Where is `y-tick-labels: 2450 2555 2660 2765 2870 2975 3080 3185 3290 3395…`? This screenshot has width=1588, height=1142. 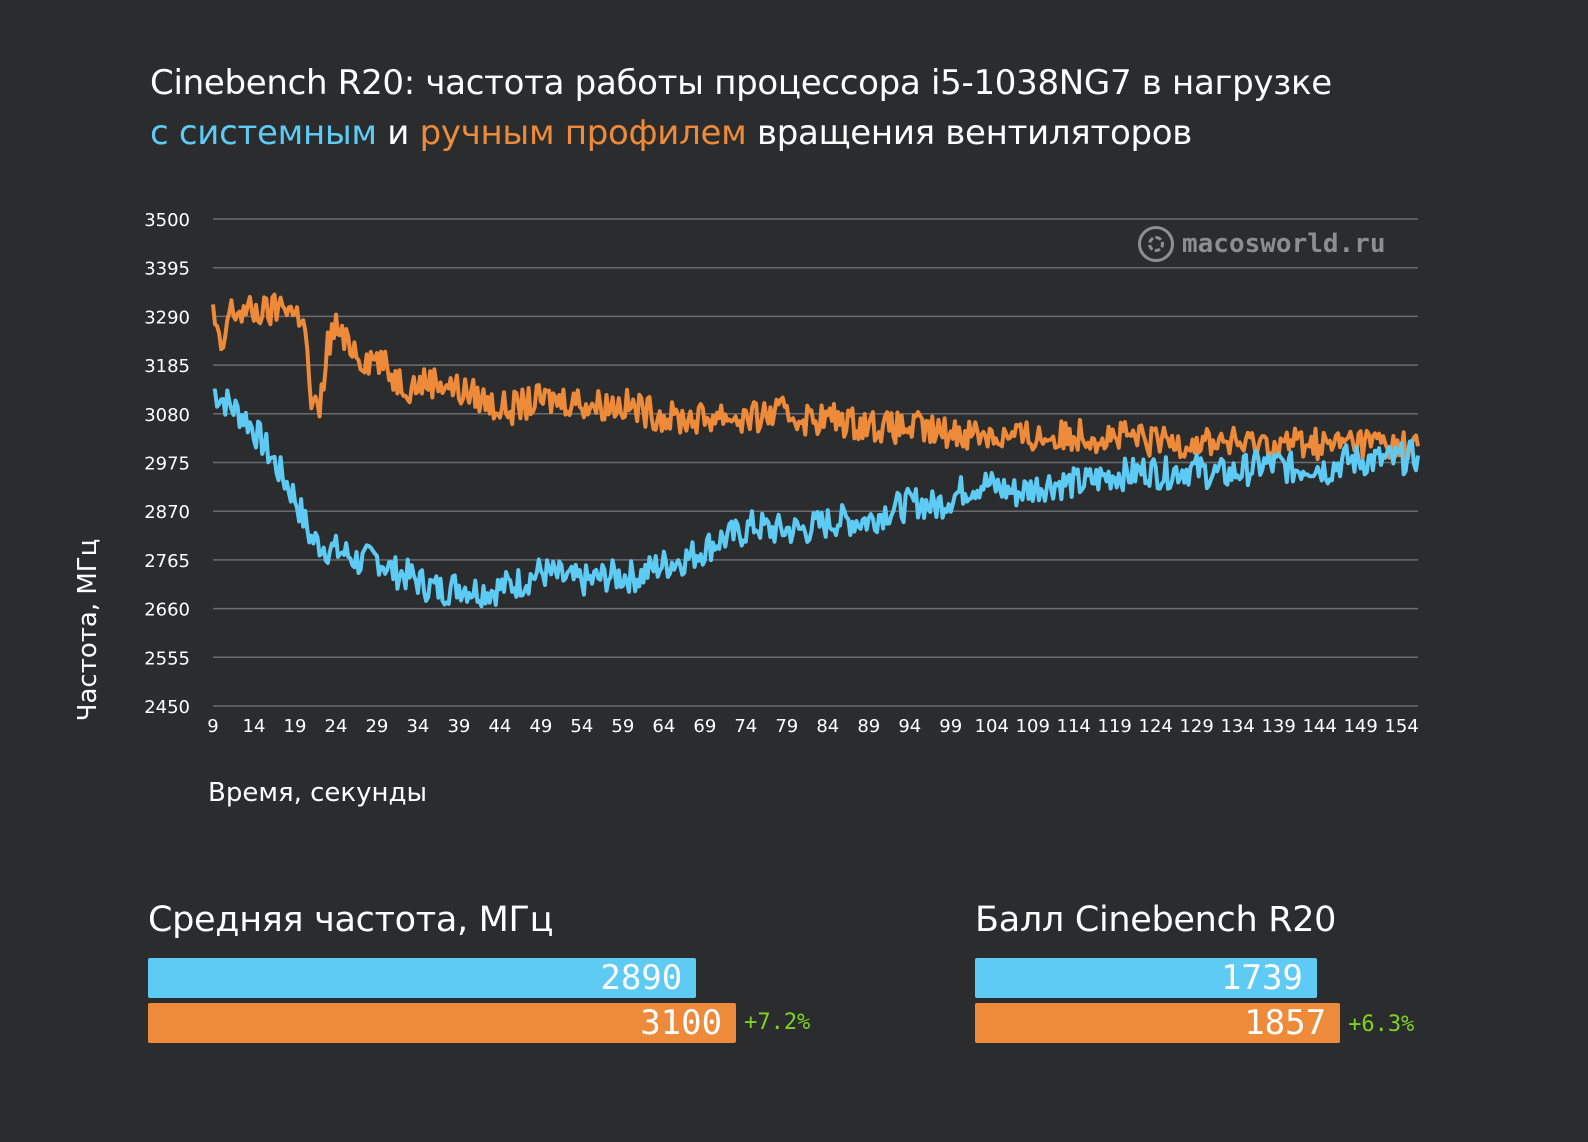
y-tick-labels: 2450 2555 2660 2765 2870 2975 3080 3185 3290 3395… is located at coordinates (167, 464).